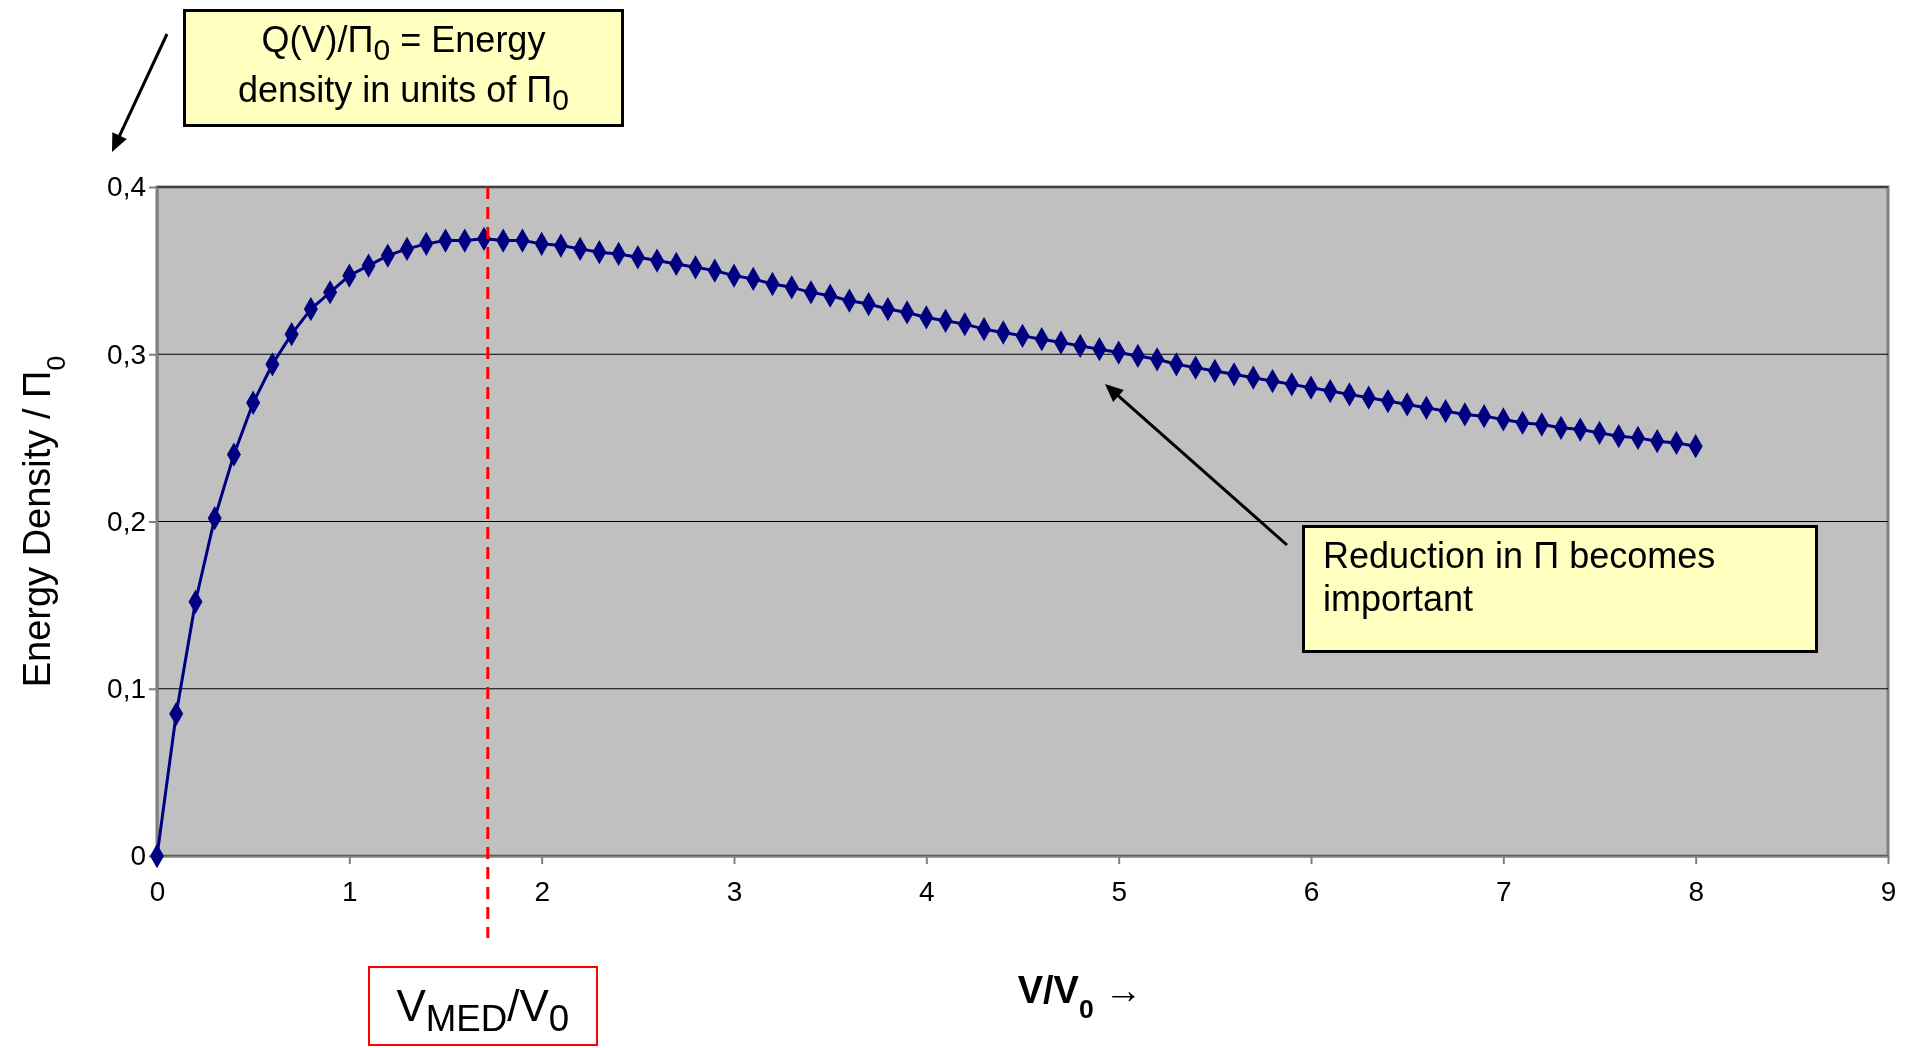 The height and width of the screenshot is (1048, 1914). What do you see at coordinates (350, 891) in the screenshot?
I see `x-tick-label: 1` at bounding box center [350, 891].